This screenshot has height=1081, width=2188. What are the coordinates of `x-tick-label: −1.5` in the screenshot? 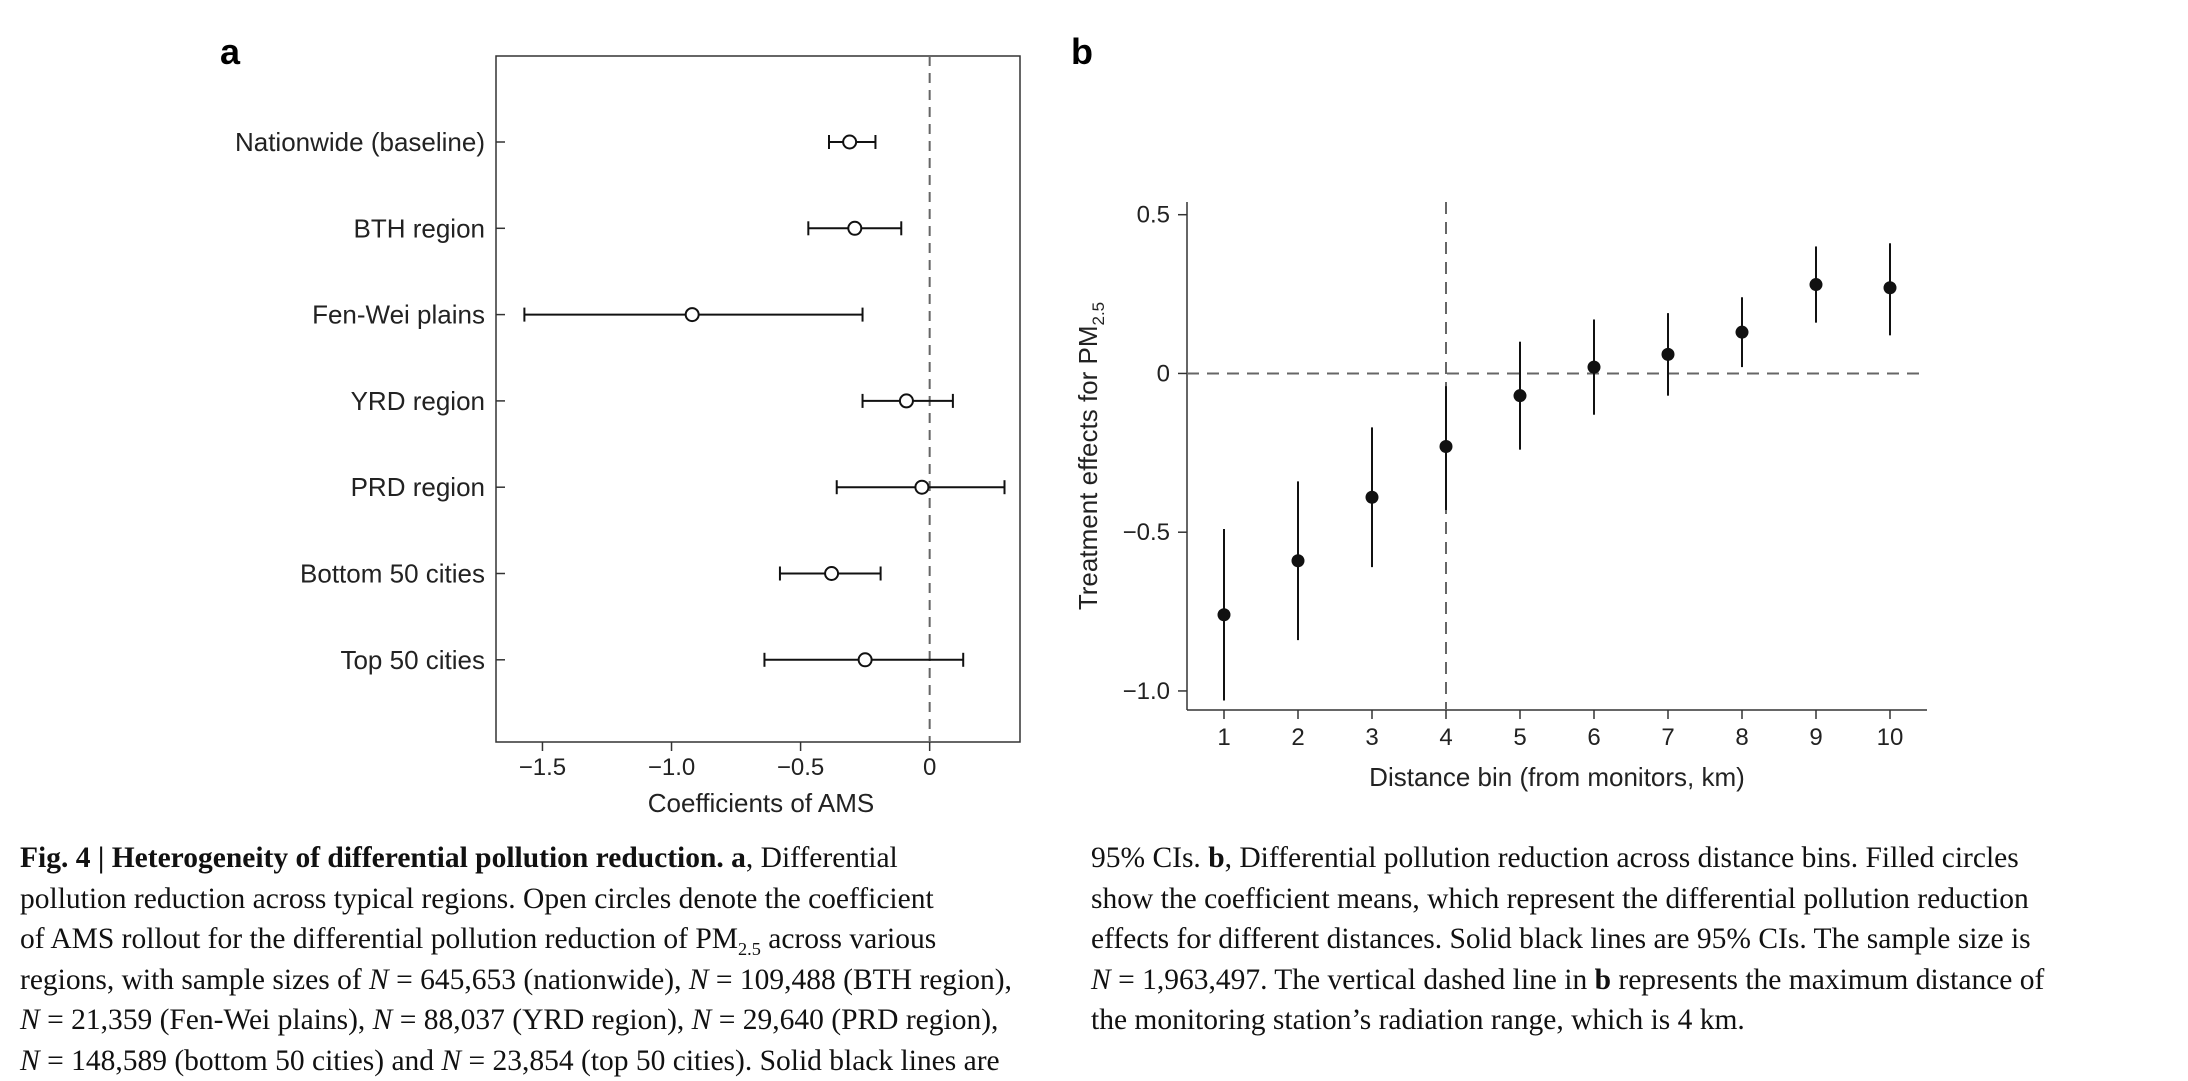 It's located at (542, 767).